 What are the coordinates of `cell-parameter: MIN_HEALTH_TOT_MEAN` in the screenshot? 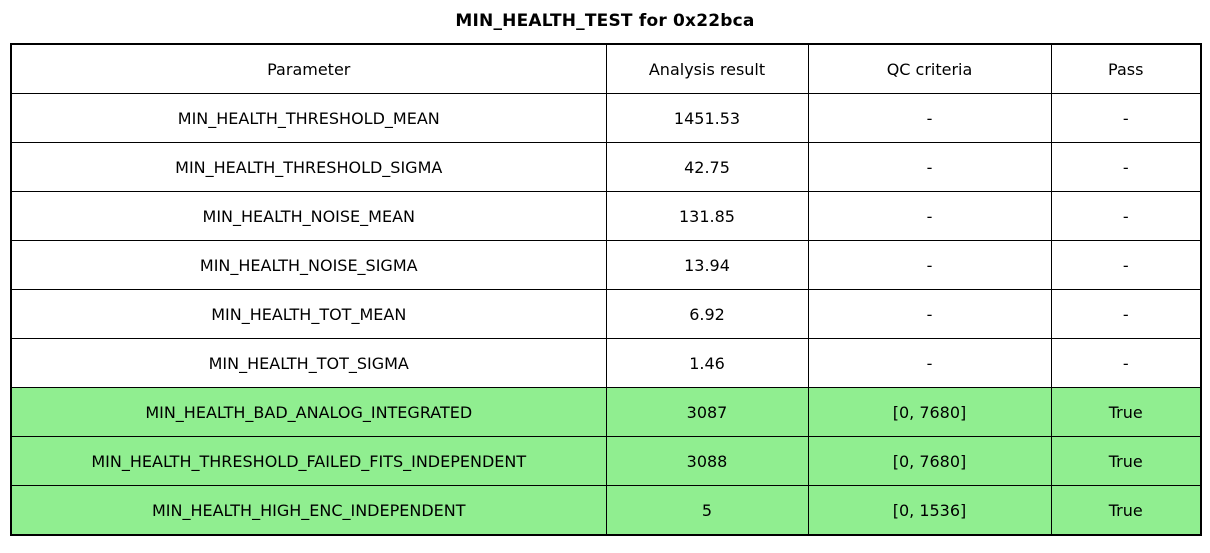 It's located at (308, 314).